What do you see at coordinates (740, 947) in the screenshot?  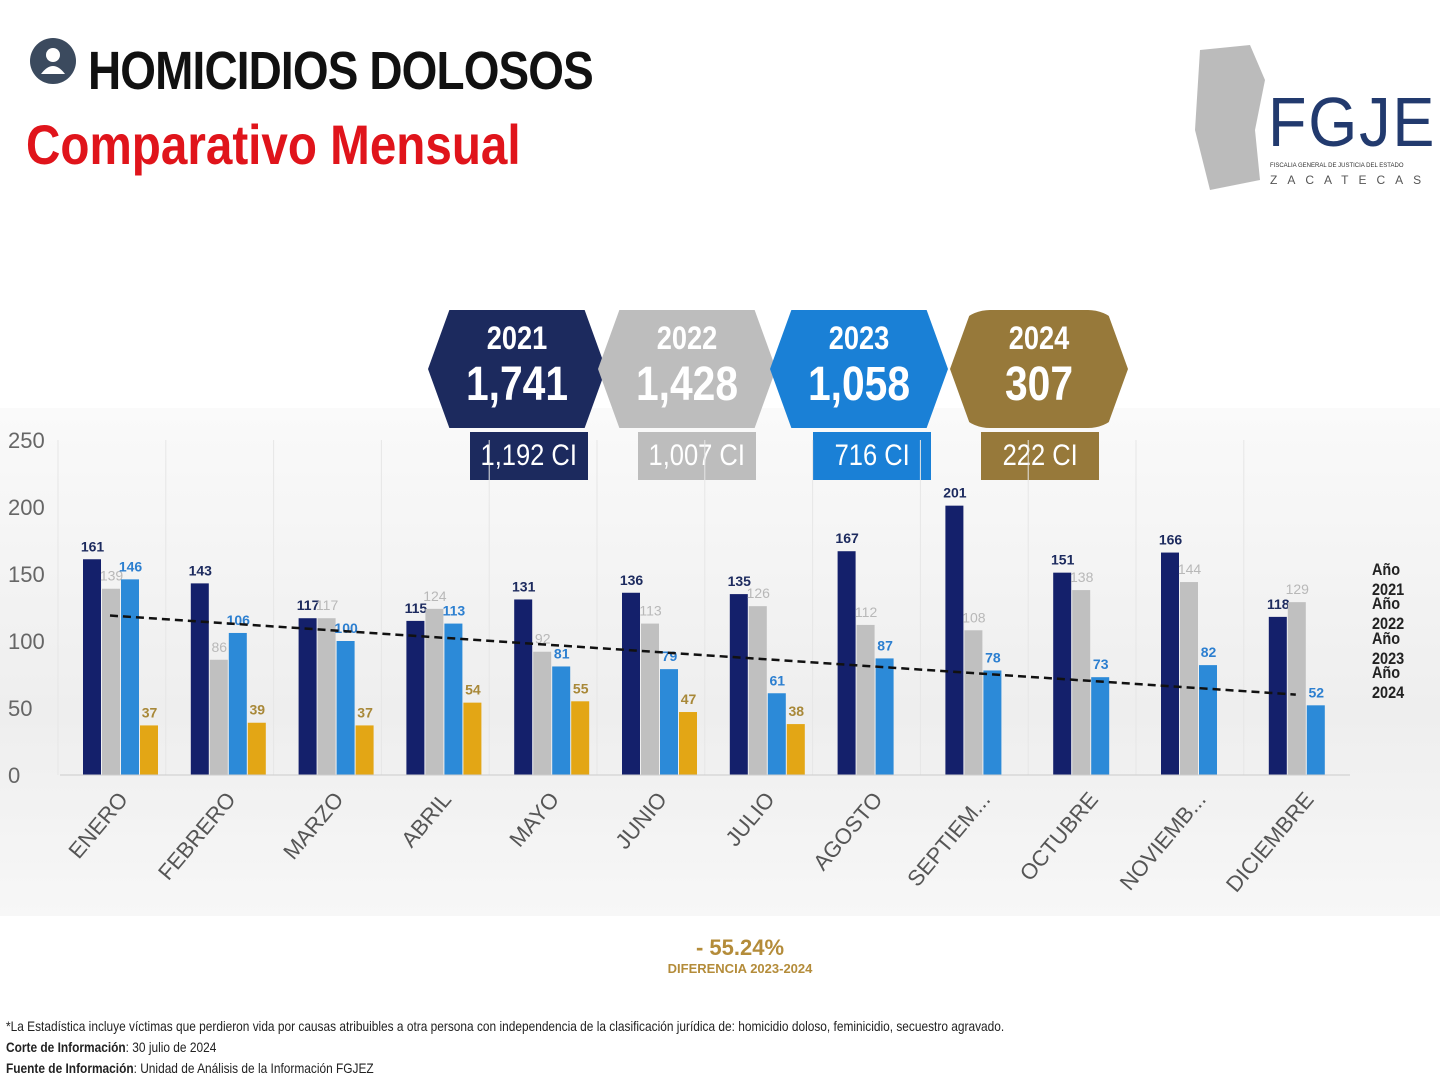 I see `difference-percent: - 55.24%` at bounding box center [740, 947].